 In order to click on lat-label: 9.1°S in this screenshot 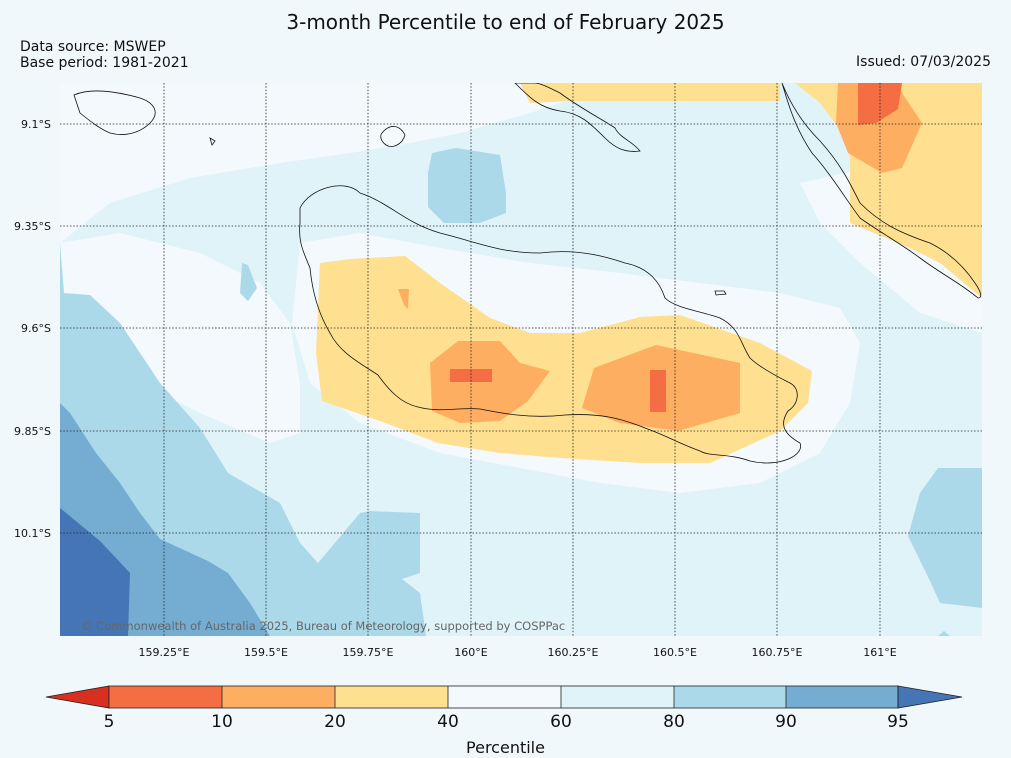, I will do `click(36, 124)`.